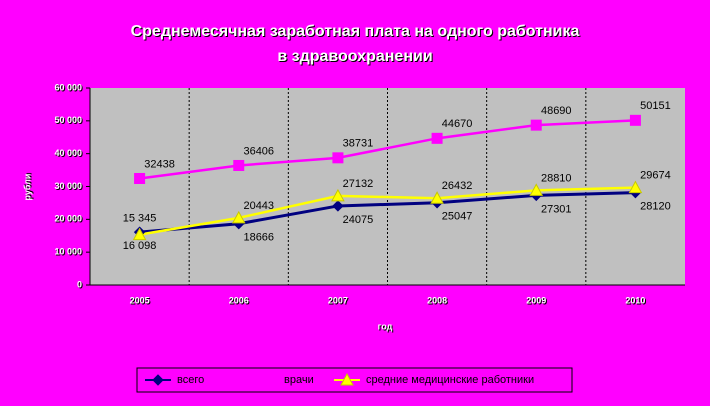 This screenshot has height=406, width=710. I want to click on data-label: 25047, so click(457, 217).